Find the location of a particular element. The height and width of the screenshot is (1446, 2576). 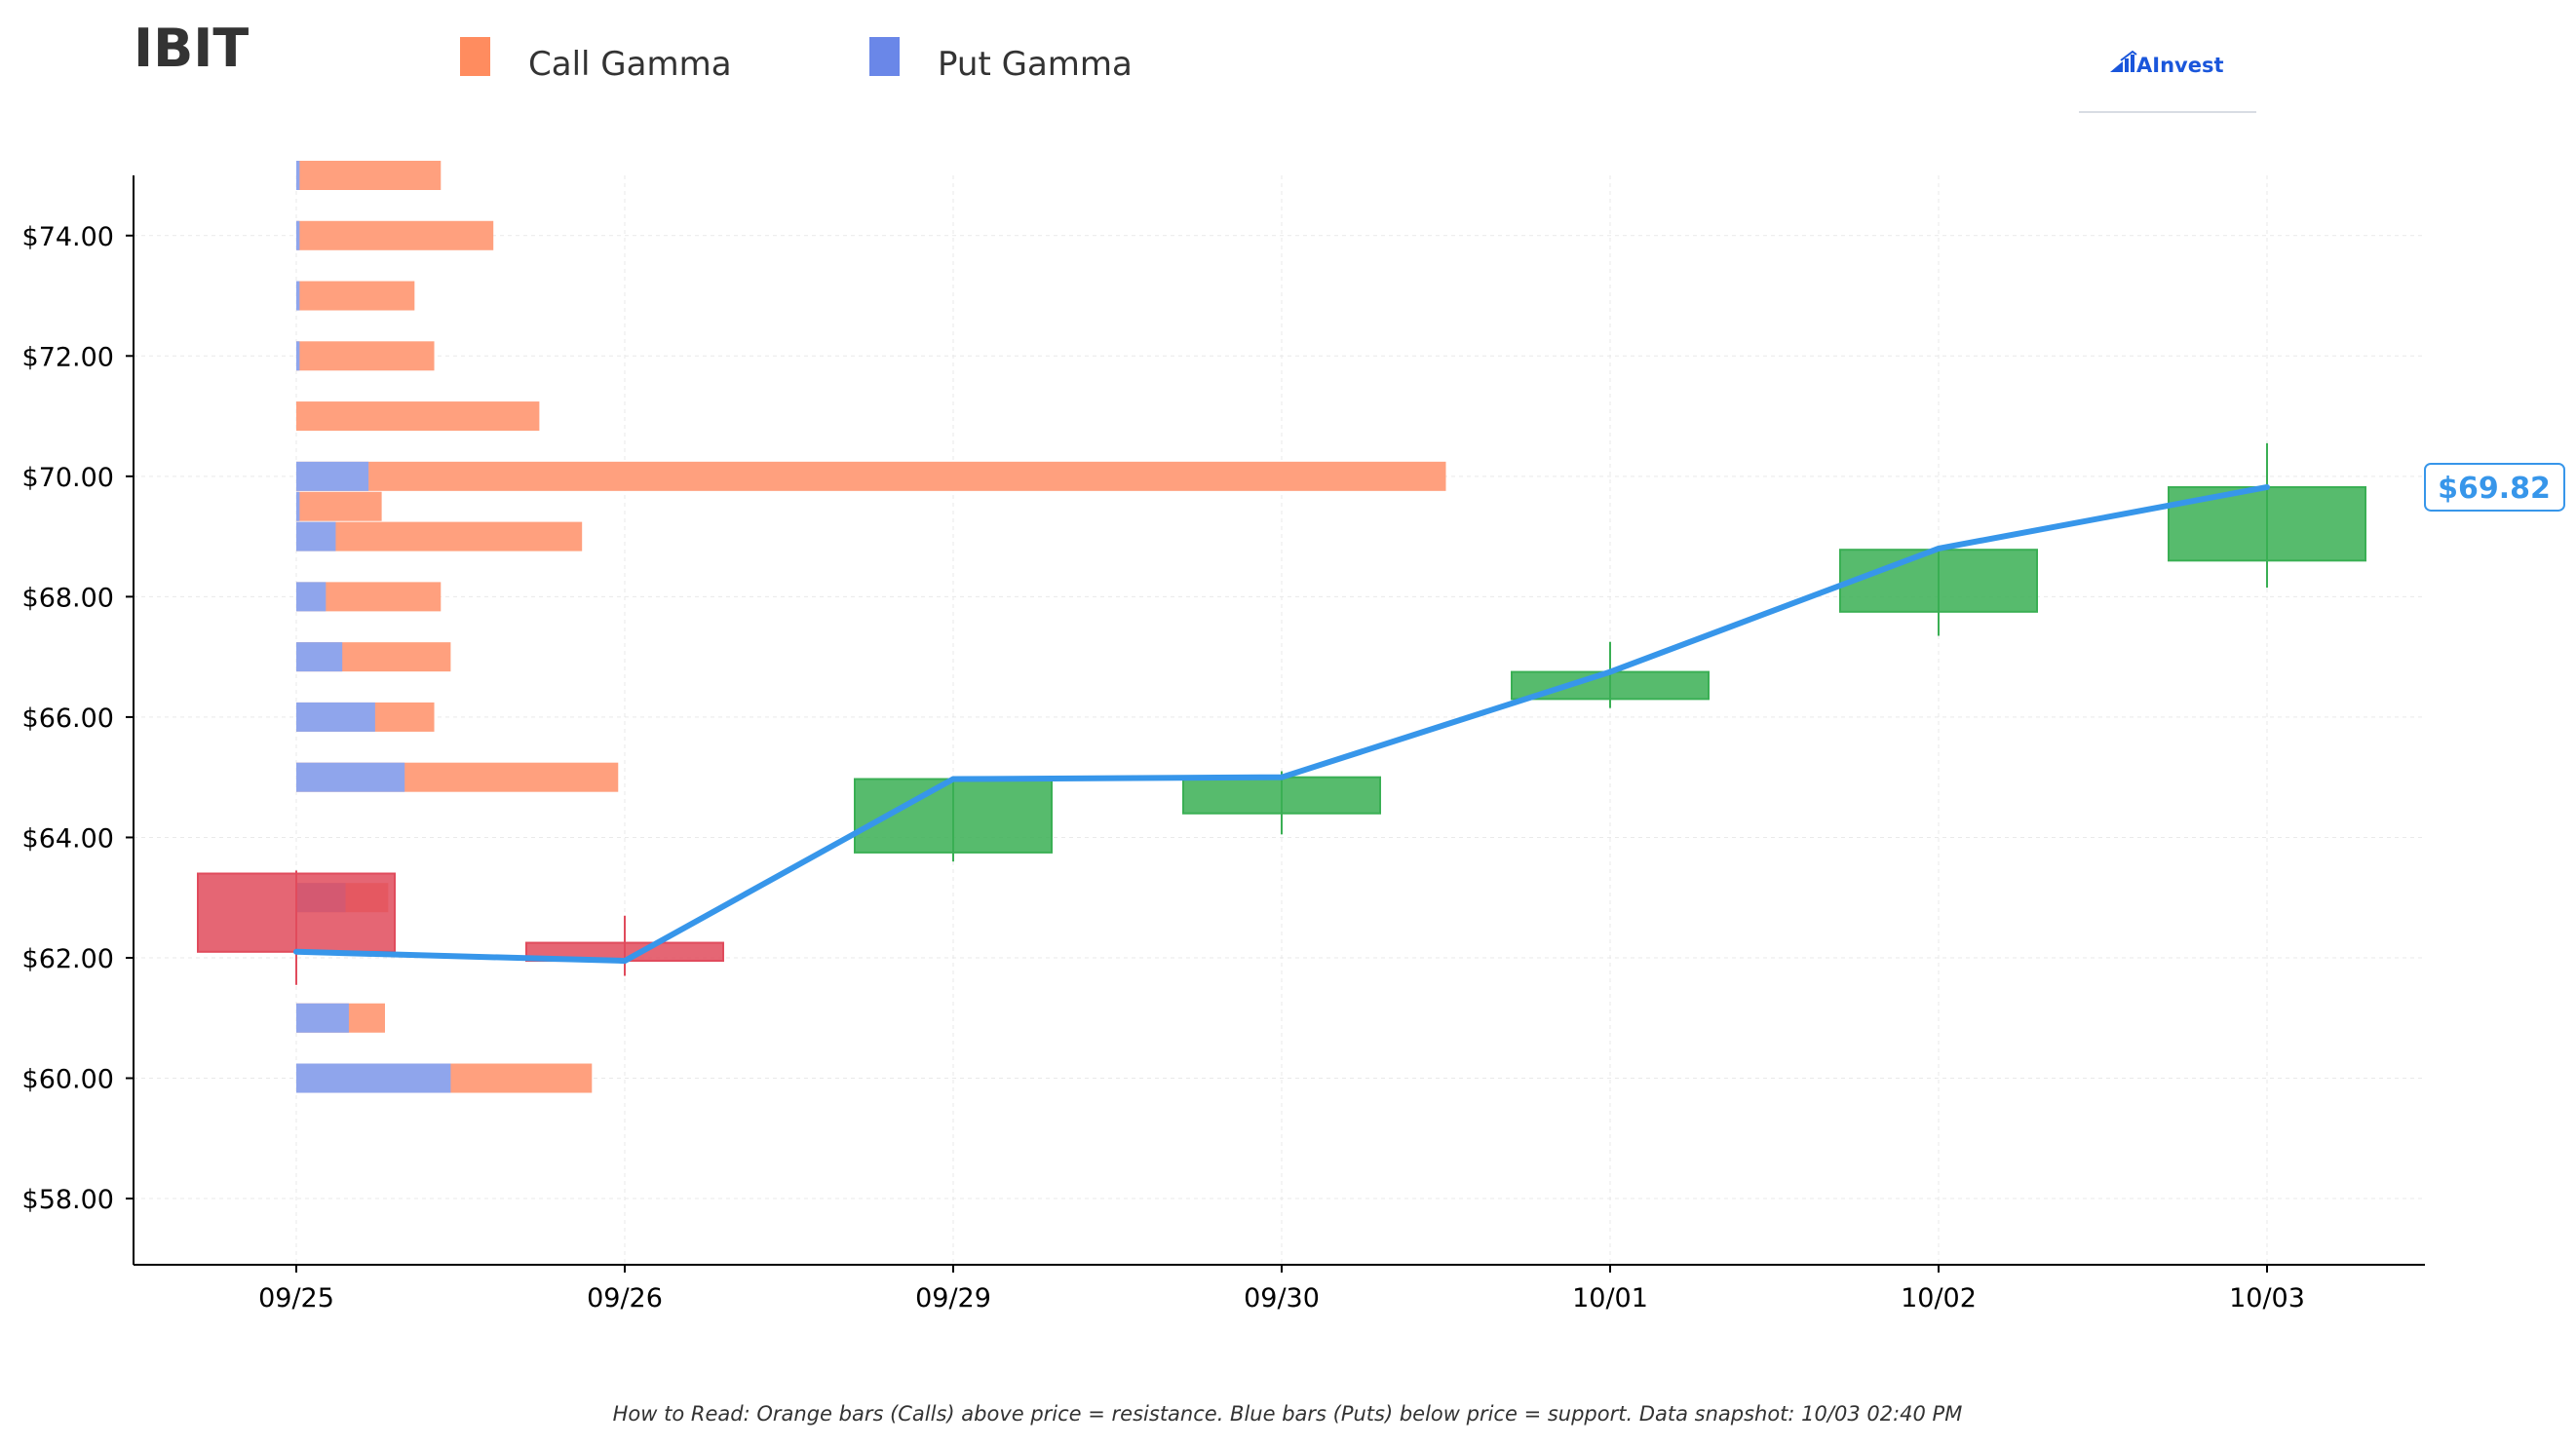

y-tick-label: $74.00 is located at coordinates (68, 237).